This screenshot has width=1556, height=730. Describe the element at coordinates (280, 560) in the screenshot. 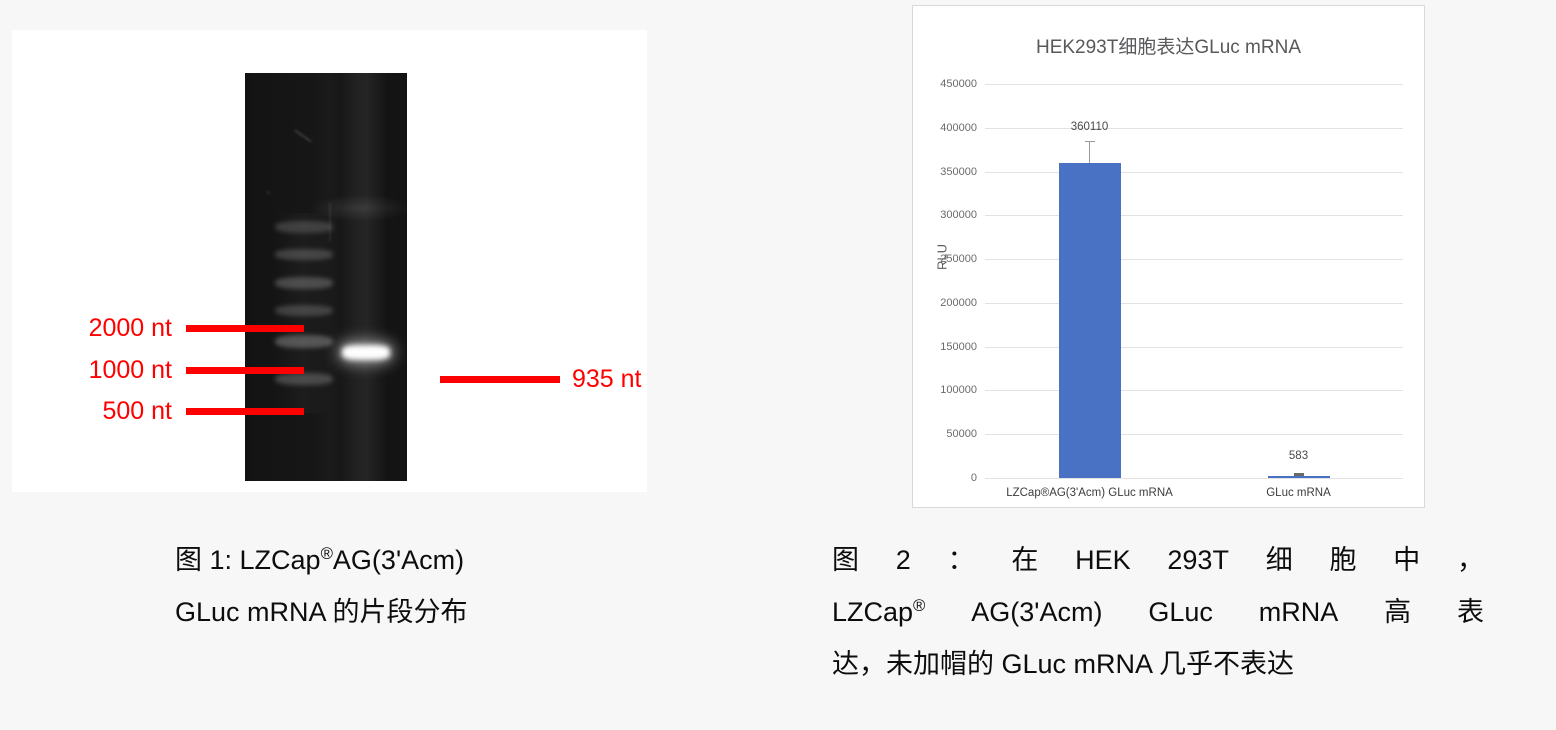

I see `figure-1-caption-brand: LZCap` at that location.